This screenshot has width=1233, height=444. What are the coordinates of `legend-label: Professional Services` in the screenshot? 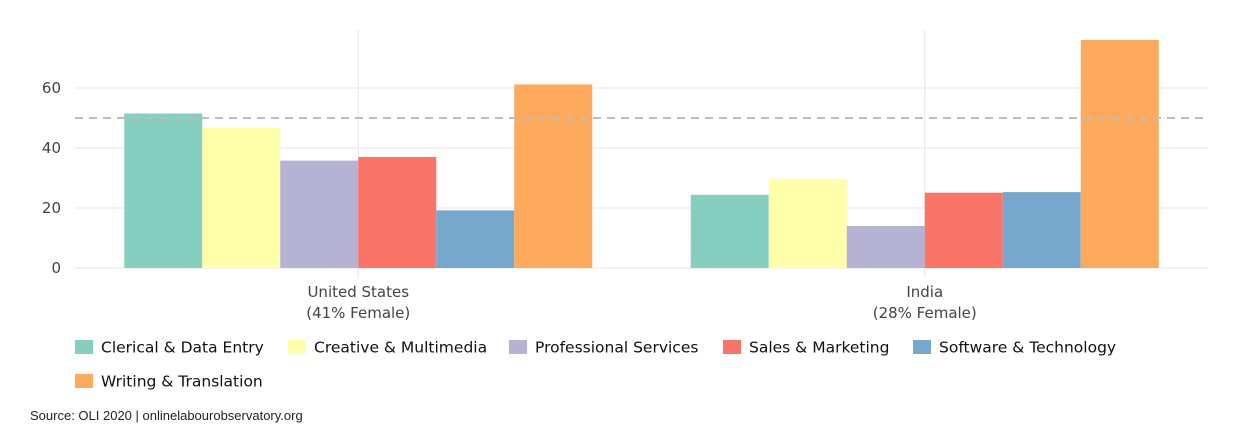 It's located at (616, 348).